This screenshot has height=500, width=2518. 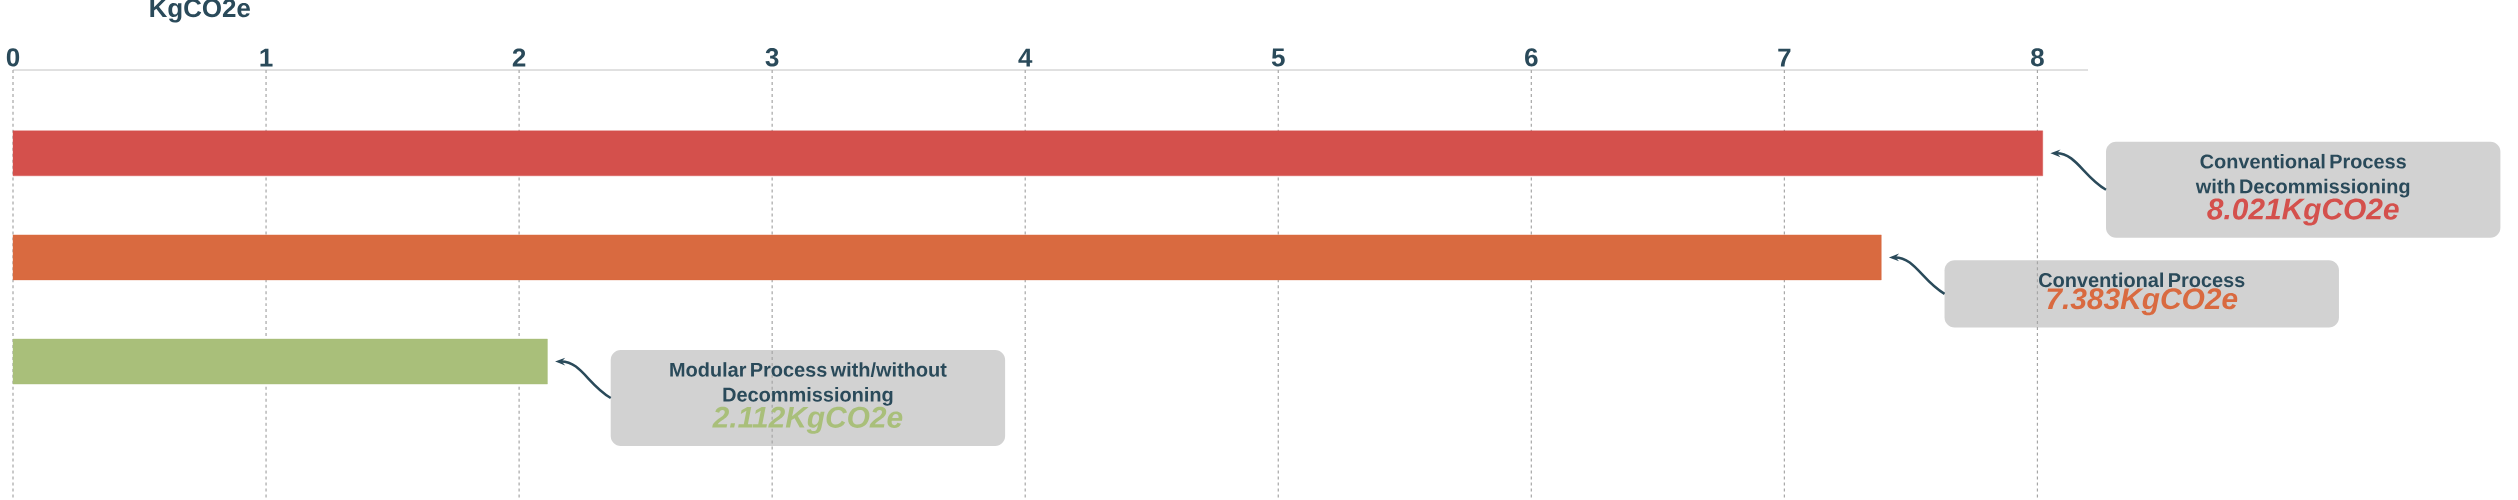 What do you see at coordinates (1025, 57) in the screenshot?
I see `x-tick-label: 4` at bounding box center [1025, 57].